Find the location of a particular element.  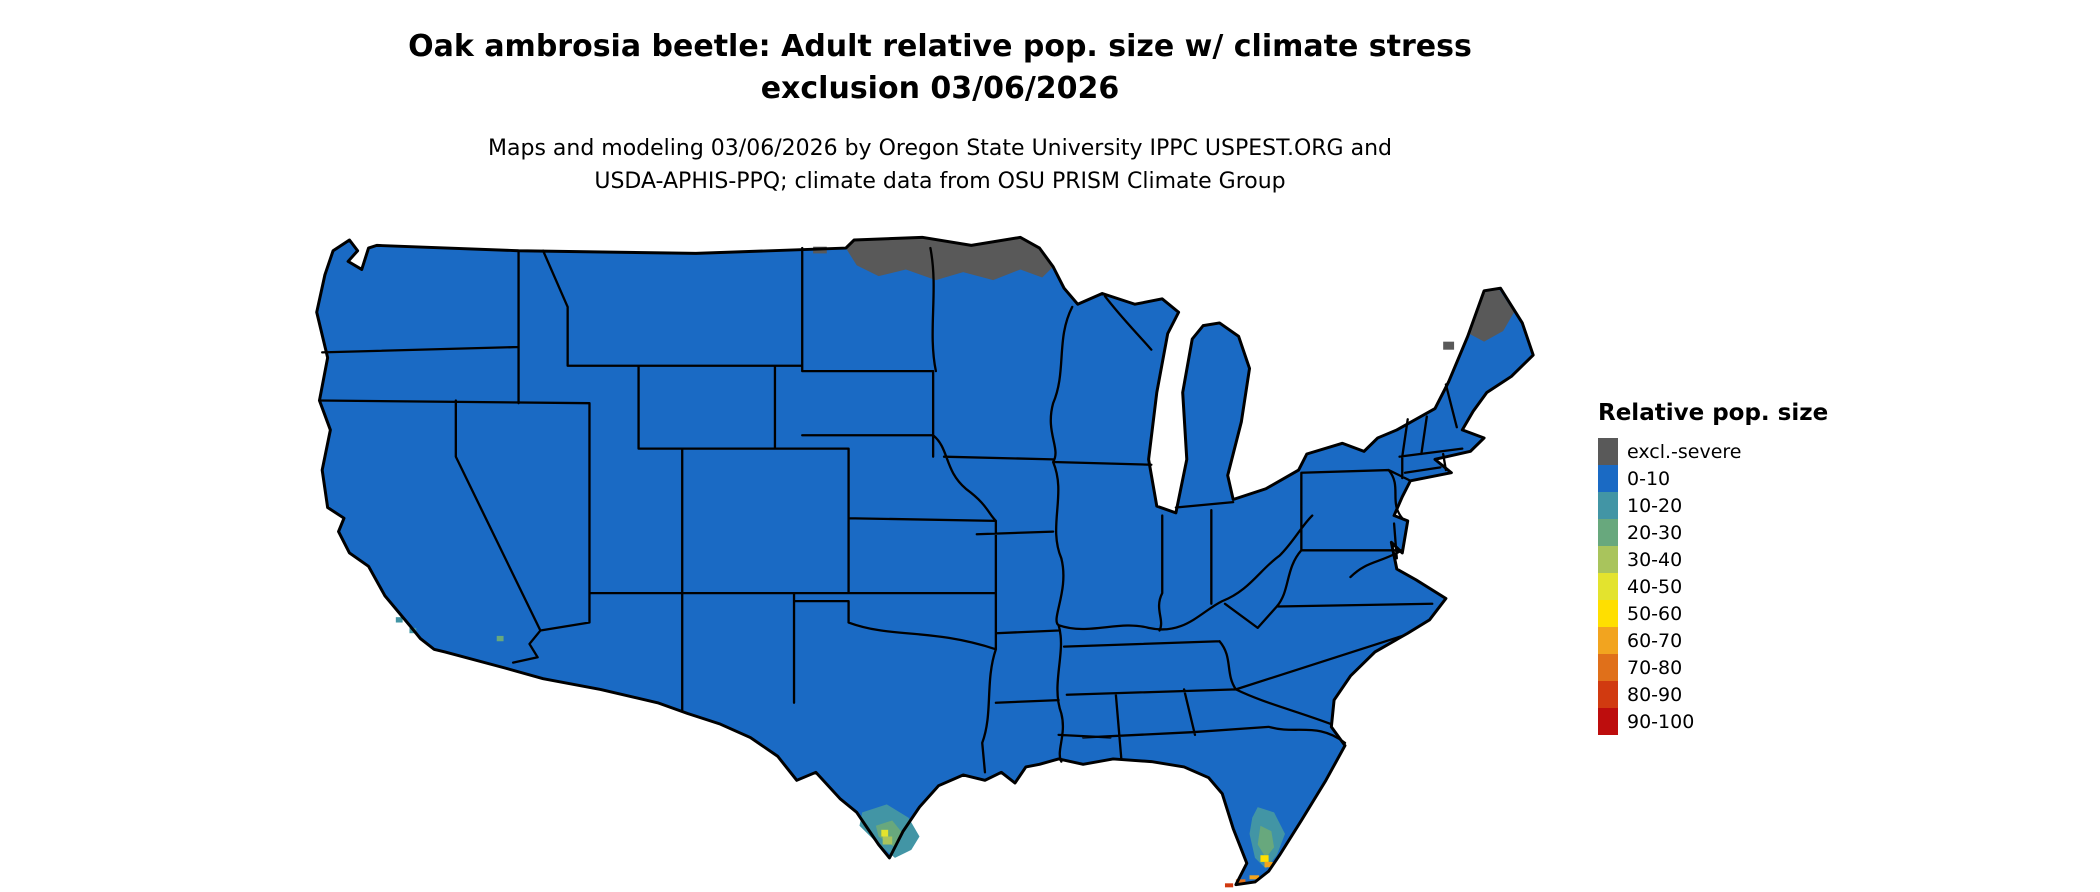

legend-item-40-50: 40-50 is located at coordinates (1713, 586).